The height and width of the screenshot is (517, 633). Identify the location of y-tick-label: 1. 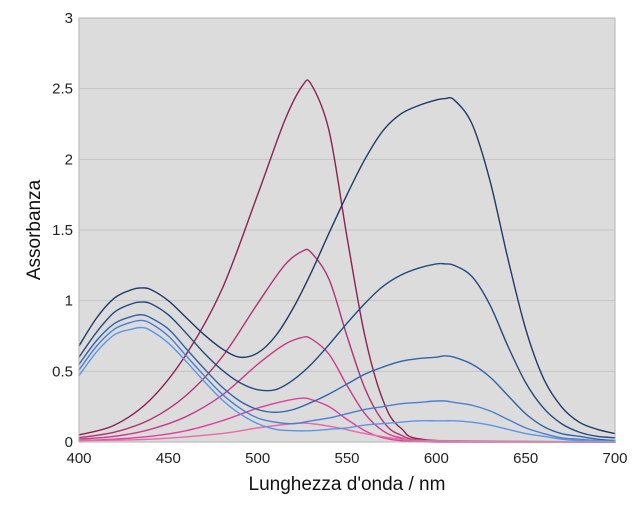
(69, 301).